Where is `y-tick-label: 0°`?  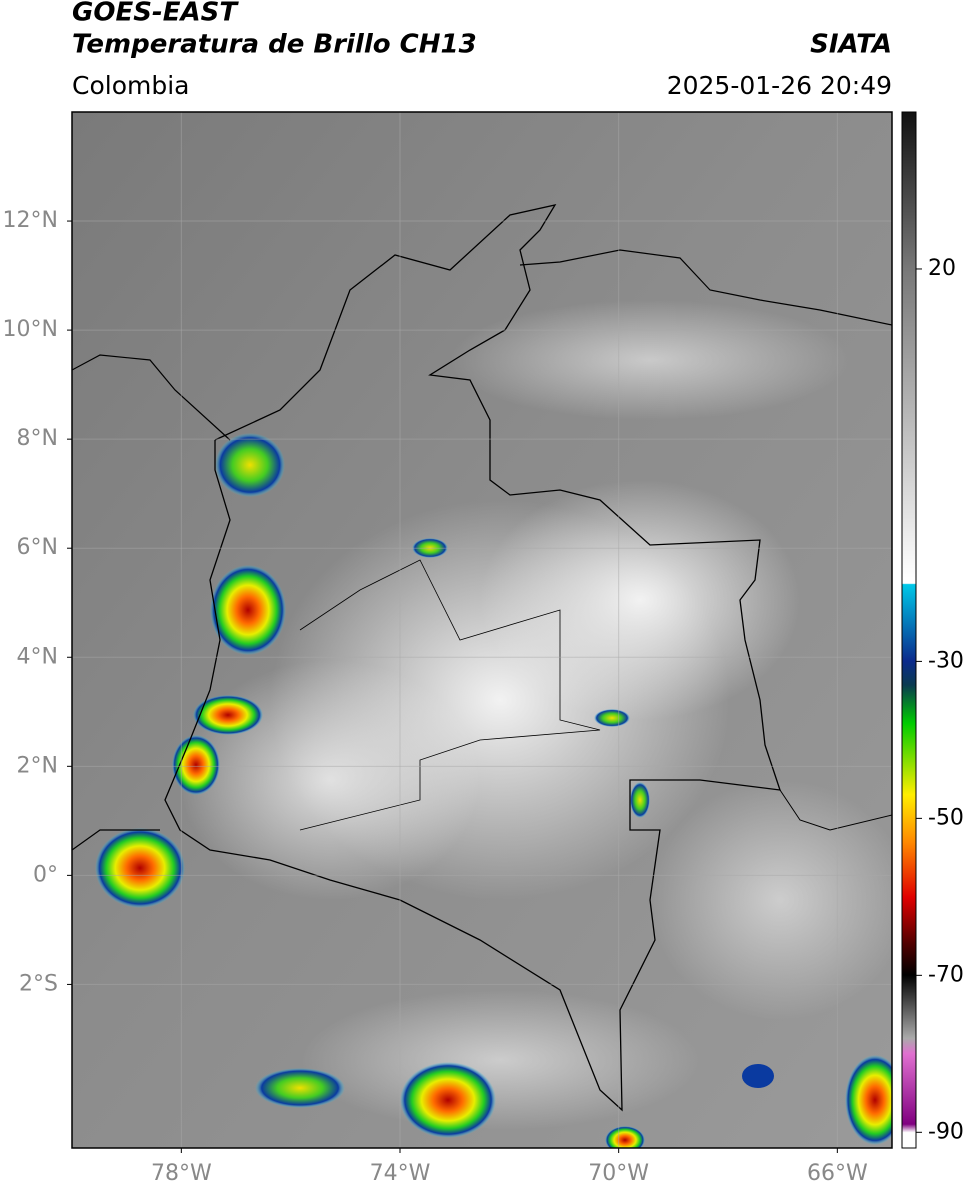
y-tick-label: 0° is located at coordinates (45, 874).